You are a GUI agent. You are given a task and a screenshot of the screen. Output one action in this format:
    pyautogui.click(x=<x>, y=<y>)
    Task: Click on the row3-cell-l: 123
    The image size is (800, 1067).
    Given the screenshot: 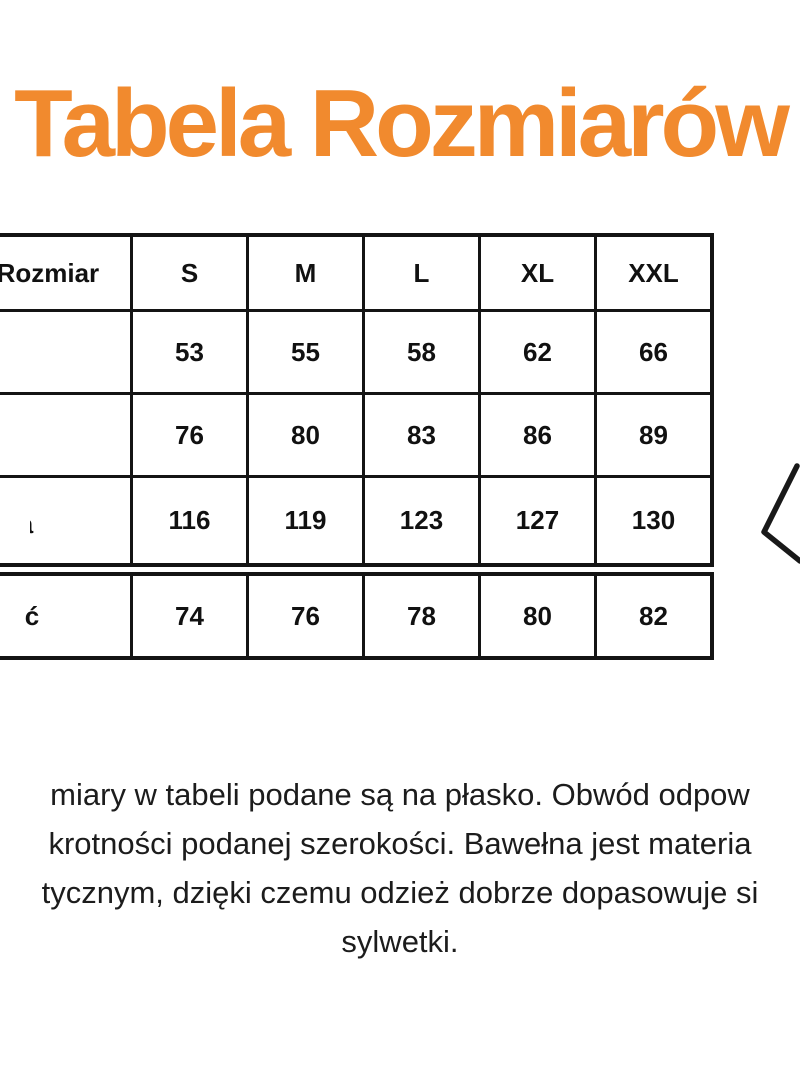 What is the action you would take?
    pyautogui.click(x=421, y=521)
    